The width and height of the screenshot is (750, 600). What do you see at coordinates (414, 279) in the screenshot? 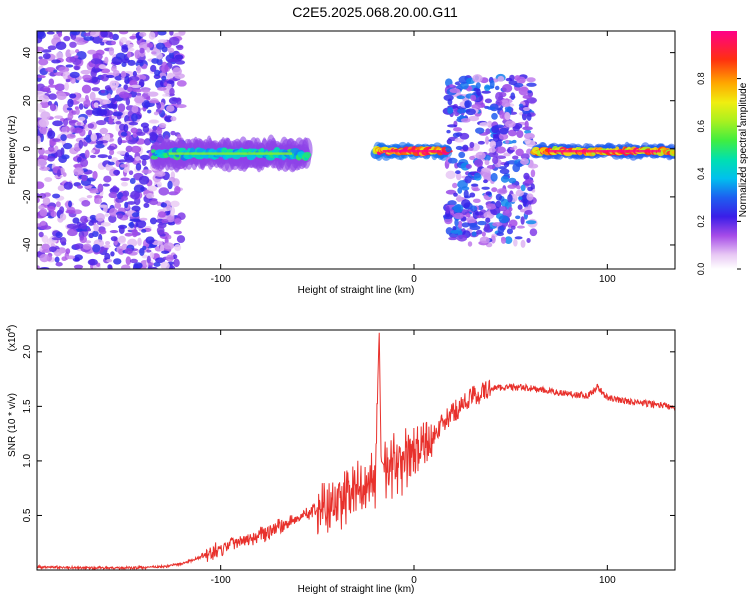
I see `spectrogram-xtick-label-1: 0` at bounding box center [414, 279].